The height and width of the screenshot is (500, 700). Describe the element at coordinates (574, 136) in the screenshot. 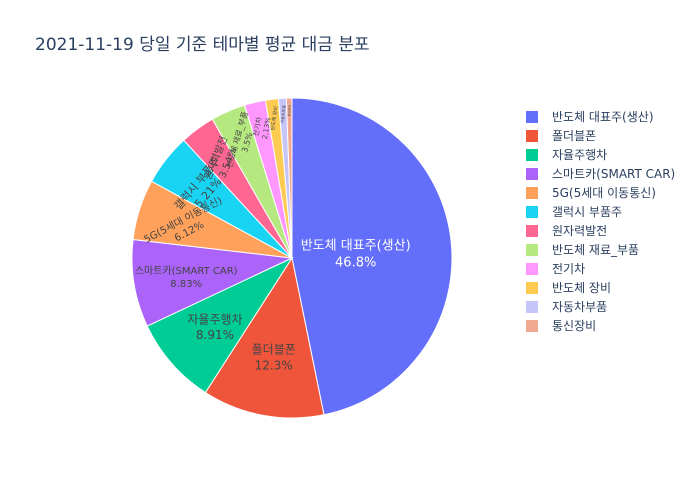

I see `legend-label: 폴더블폰` at that location.